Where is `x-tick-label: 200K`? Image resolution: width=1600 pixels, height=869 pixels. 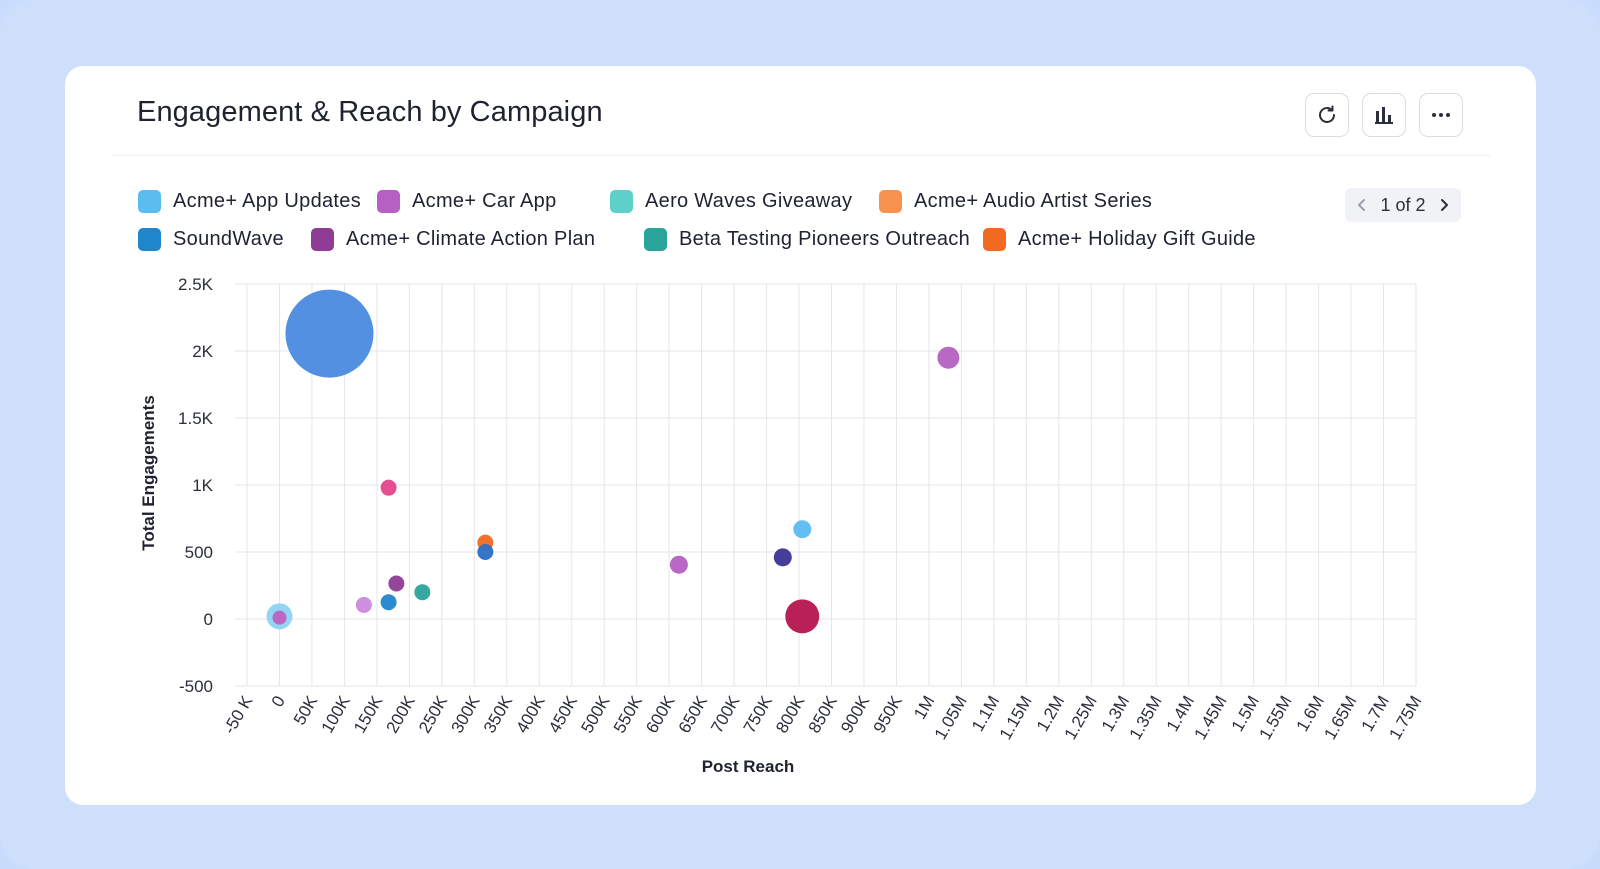 x-tick-label: 200K is located at coordinates (401, 714).